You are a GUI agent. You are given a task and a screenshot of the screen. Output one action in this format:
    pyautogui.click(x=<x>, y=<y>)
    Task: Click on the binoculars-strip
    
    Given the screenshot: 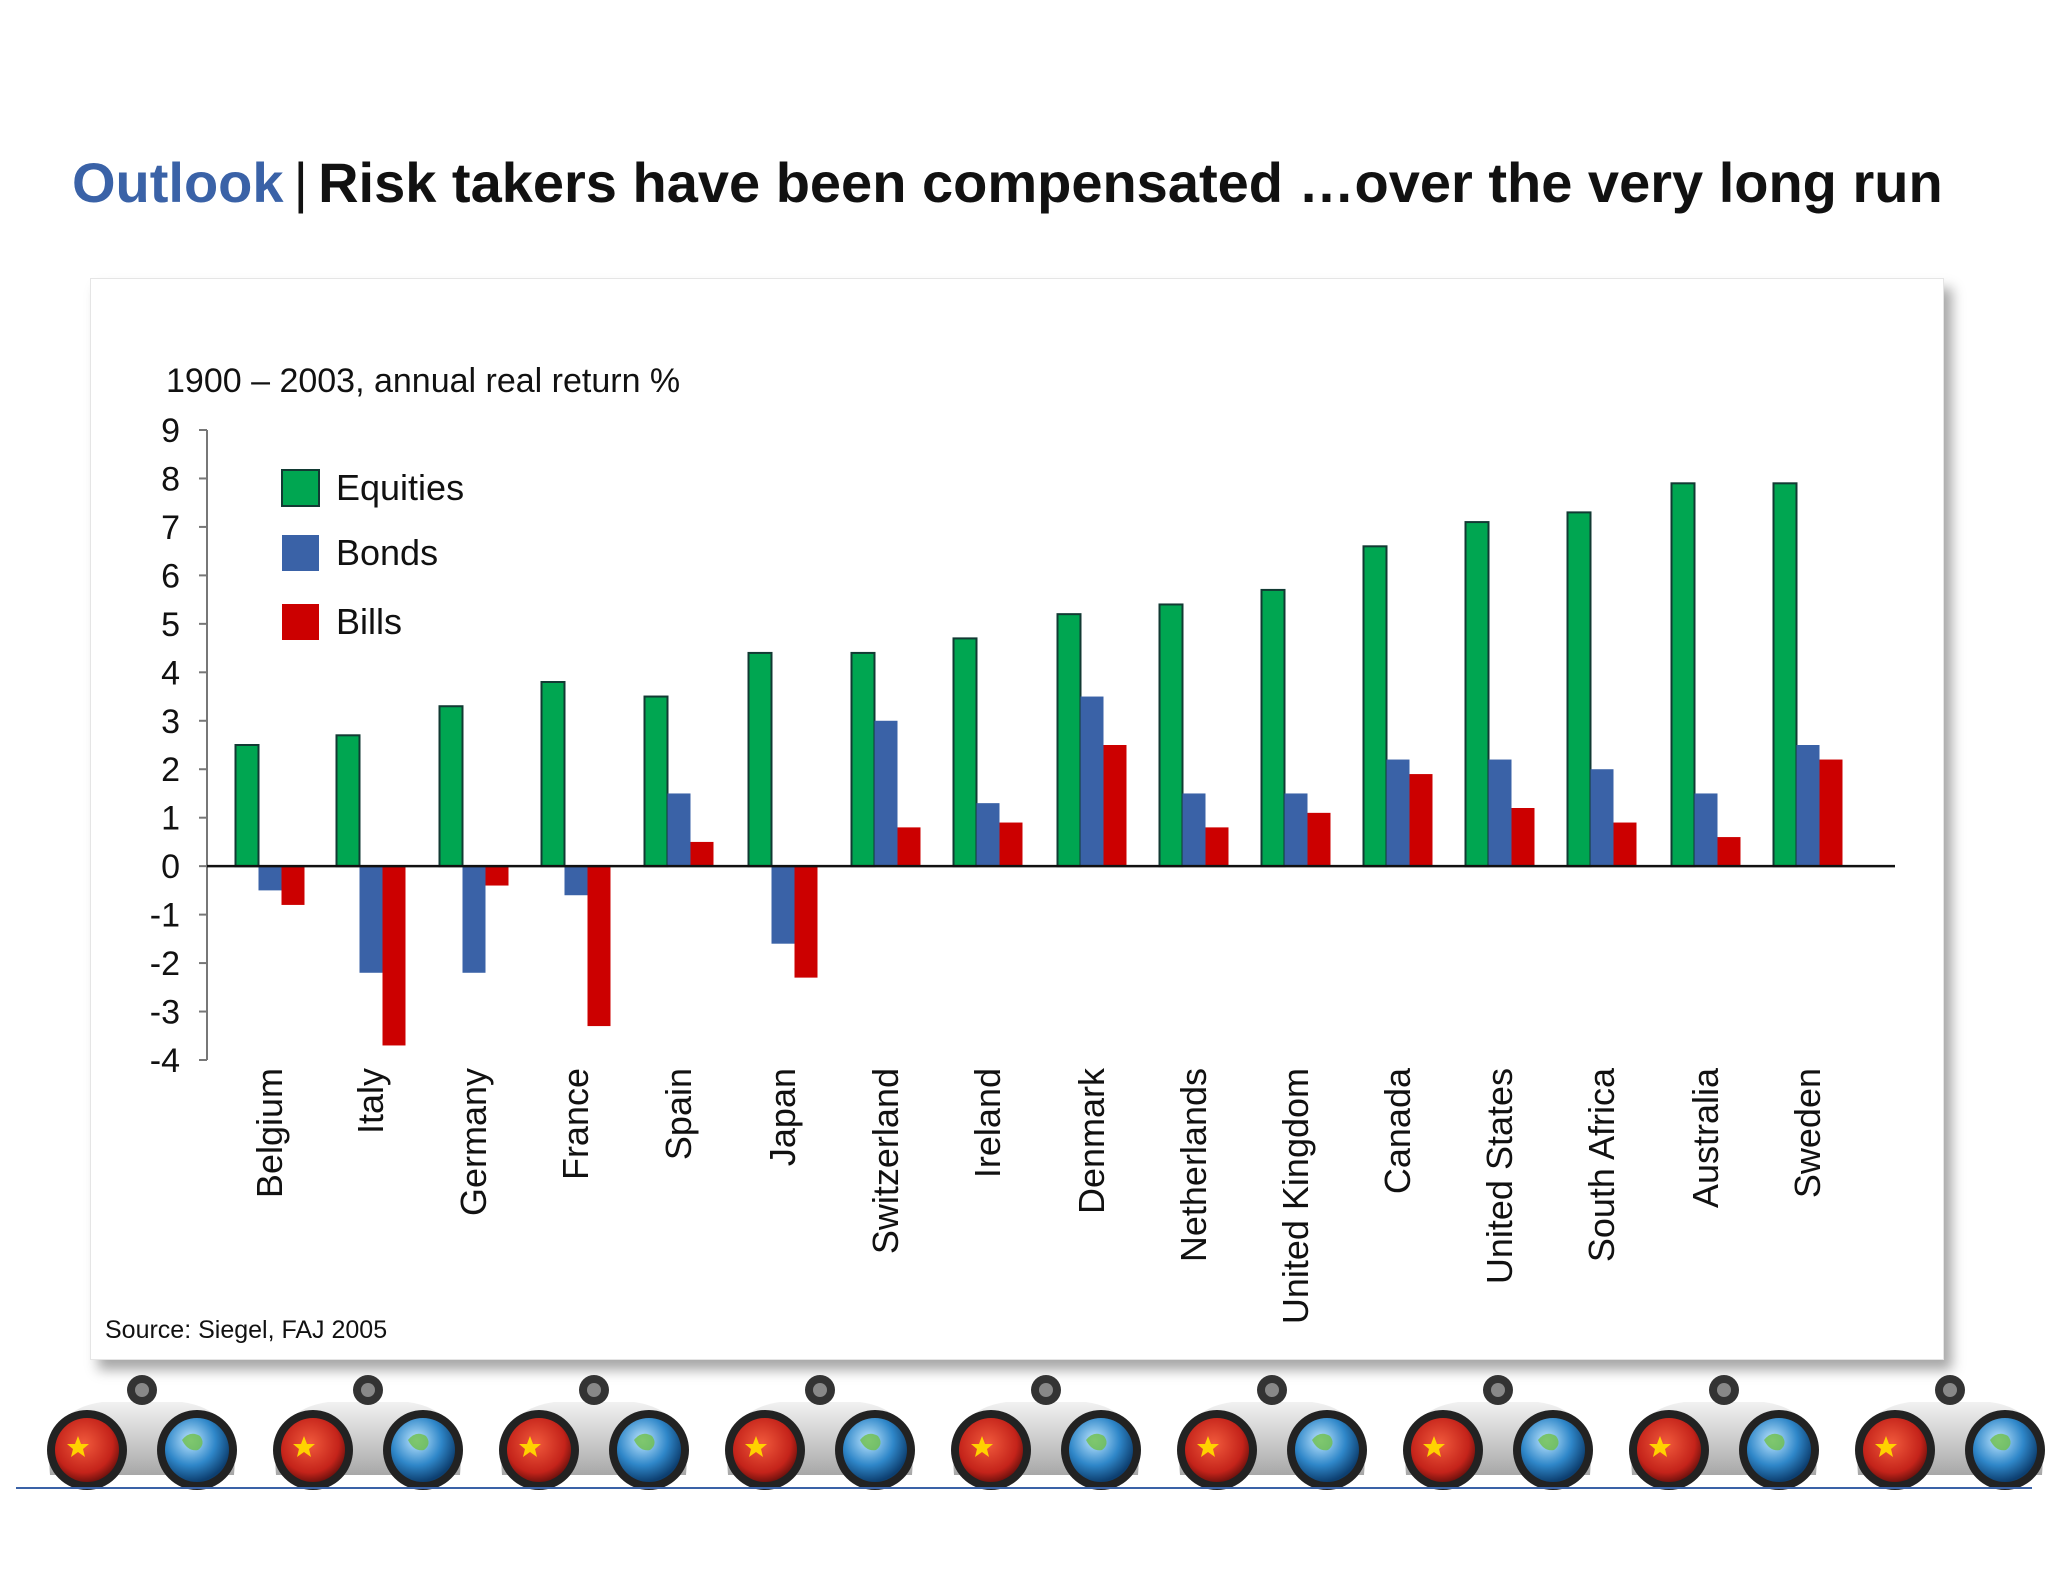 What is the action you would take?
    pyautogui.click(x=1046, y=1432)
    